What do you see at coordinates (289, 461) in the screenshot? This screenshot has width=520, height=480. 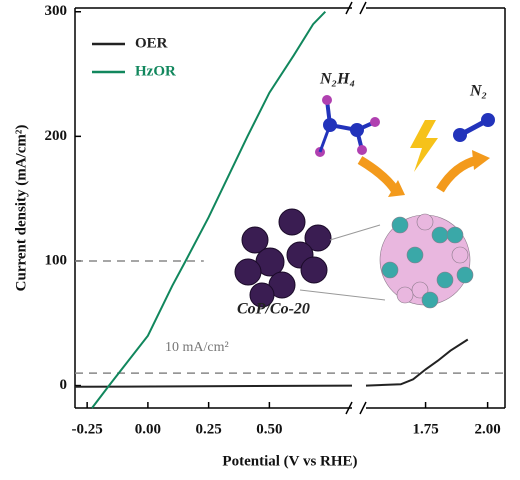 I see `x-axis-label: Potential (V vs RHE)` at bounding box center [289, 461].